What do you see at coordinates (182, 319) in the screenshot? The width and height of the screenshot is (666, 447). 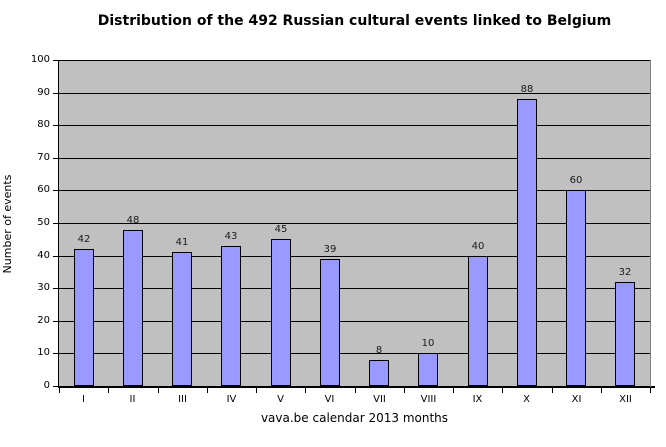 I see `bar-III` at bounding box center [182, 319].